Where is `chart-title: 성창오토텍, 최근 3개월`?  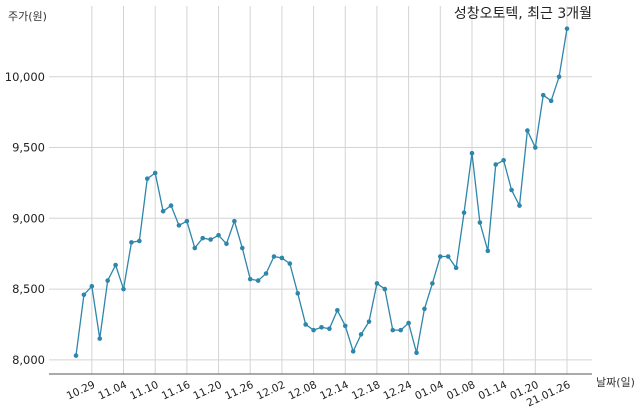 chart-title: 성창오토텍, 최근 3개월 is located at coordinates (523, 14).